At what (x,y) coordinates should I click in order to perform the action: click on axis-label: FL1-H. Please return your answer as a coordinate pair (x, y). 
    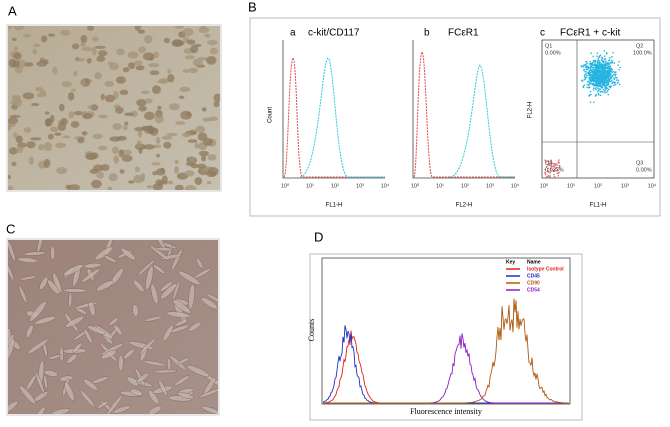
    Looking at the image, I should click on (598, 206).